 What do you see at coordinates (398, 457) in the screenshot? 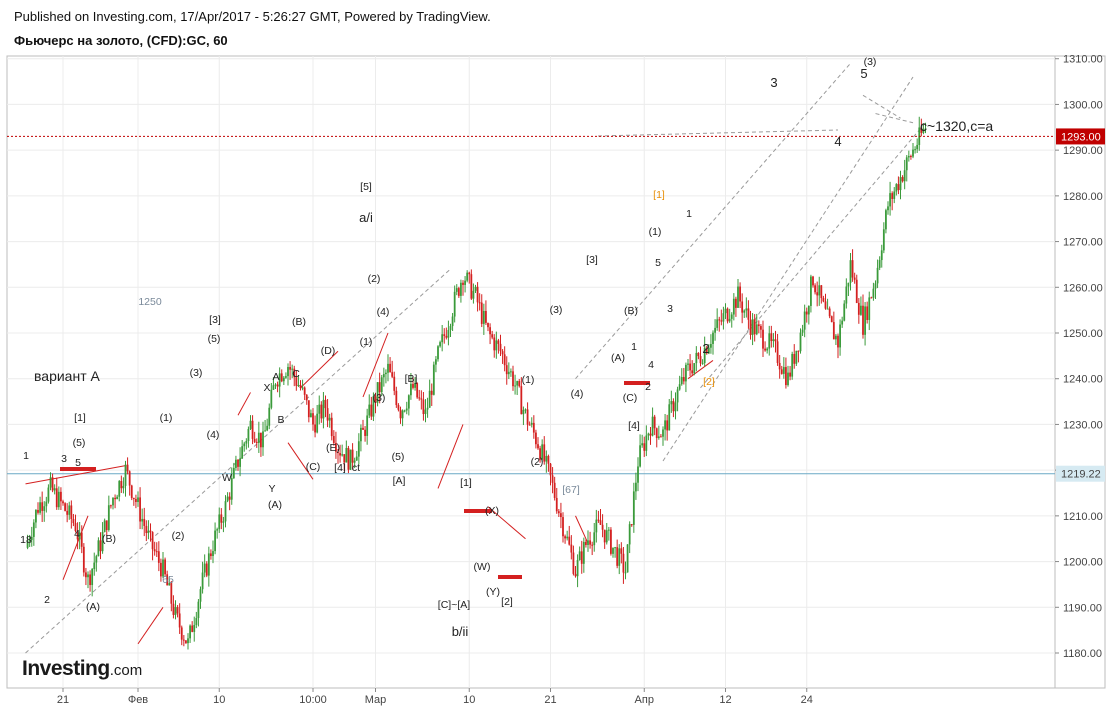
I see `wave-label: (5)` at bounding box center [398, 457].